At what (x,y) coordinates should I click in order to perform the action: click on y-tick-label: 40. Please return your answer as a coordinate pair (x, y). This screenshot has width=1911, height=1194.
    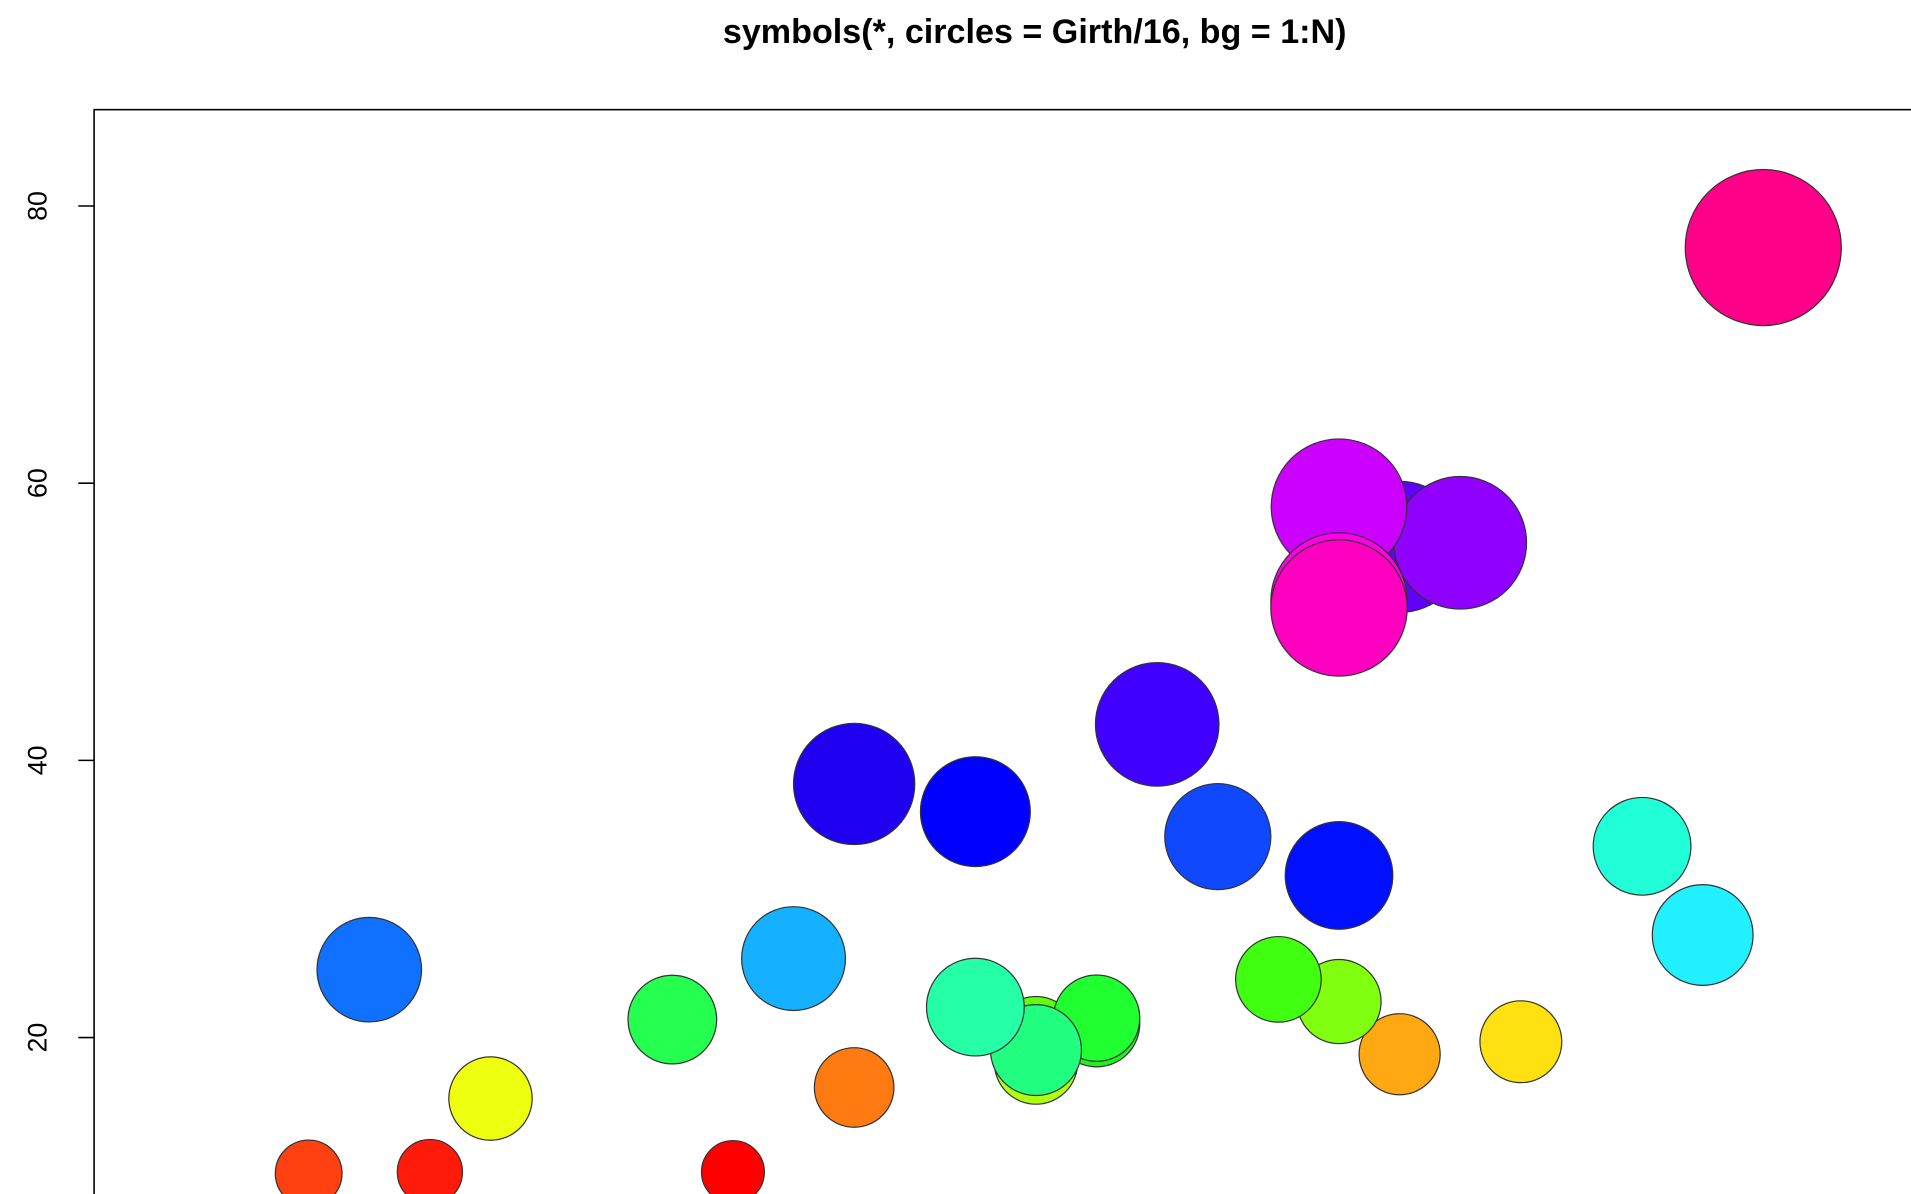
    Looking at the image, I should click on (37, 760).